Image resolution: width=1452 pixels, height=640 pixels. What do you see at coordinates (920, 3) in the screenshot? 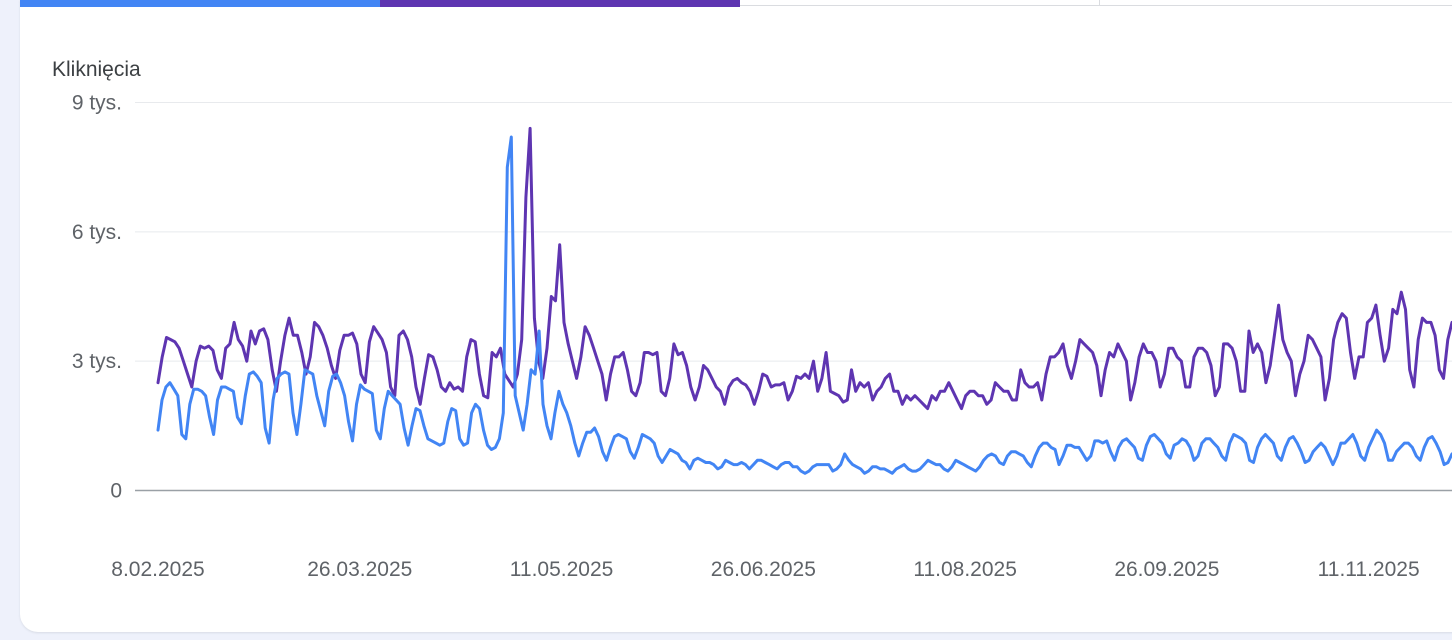
I see `metric-tab-ctr` at bounding box center [920, 3].